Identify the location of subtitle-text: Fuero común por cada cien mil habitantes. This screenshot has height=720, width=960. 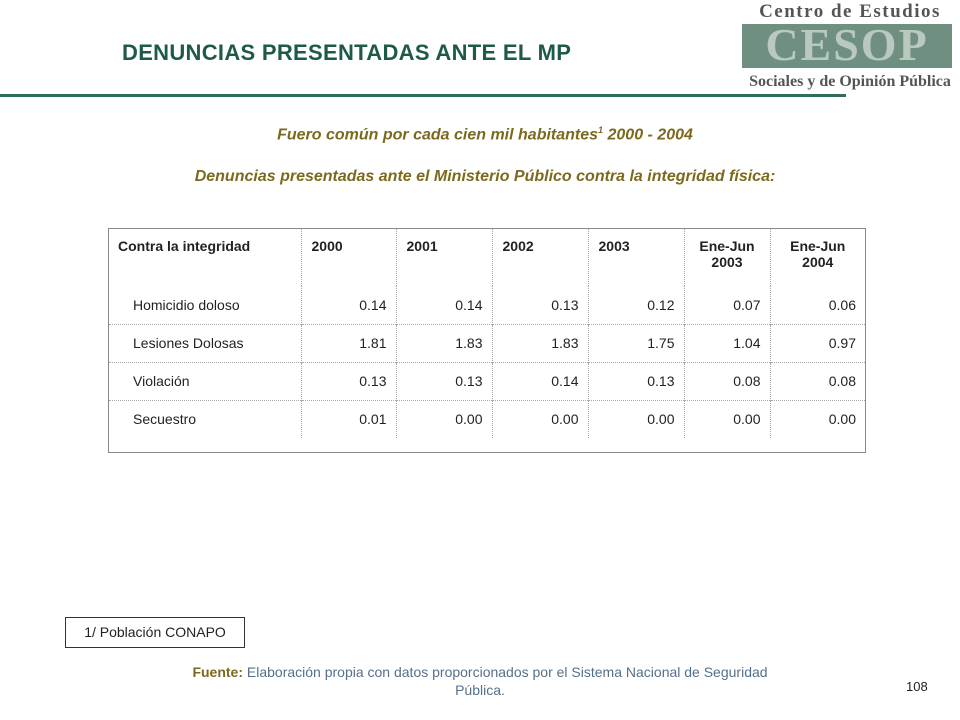
(438, 135).